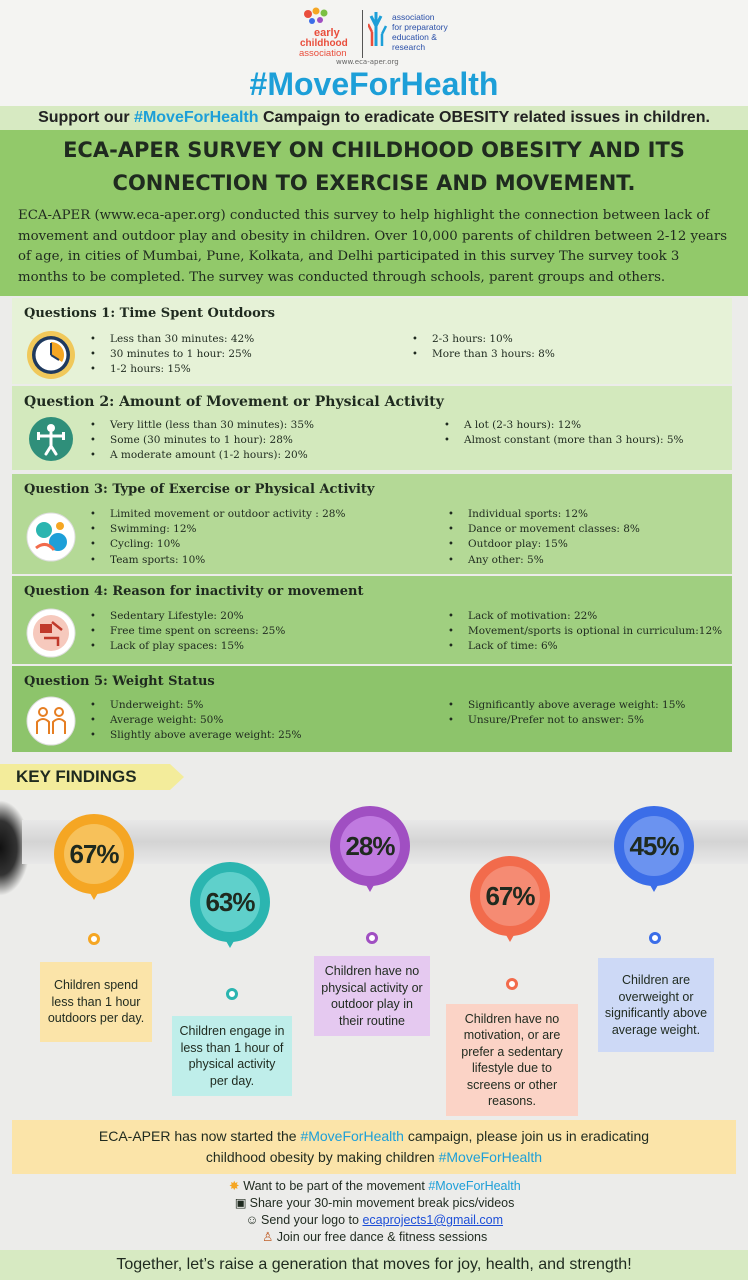 This screenshot has height=1280, width=748. I want to click on answer-item: A moderate amount (1-2 hours): 20%, so click(201, 455).